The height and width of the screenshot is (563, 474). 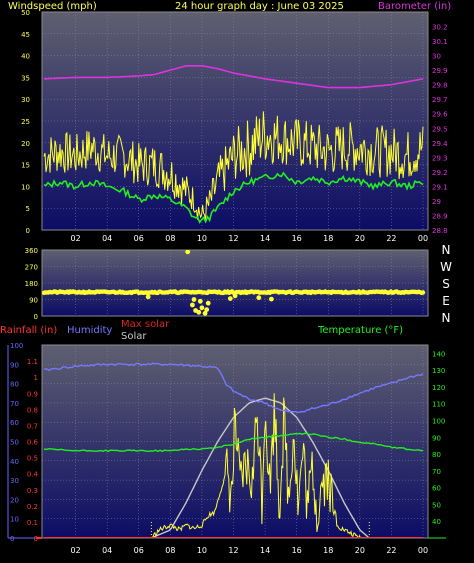 I want to click on barometer-y-tick-label: 29.3, so click(x=440, y=158).